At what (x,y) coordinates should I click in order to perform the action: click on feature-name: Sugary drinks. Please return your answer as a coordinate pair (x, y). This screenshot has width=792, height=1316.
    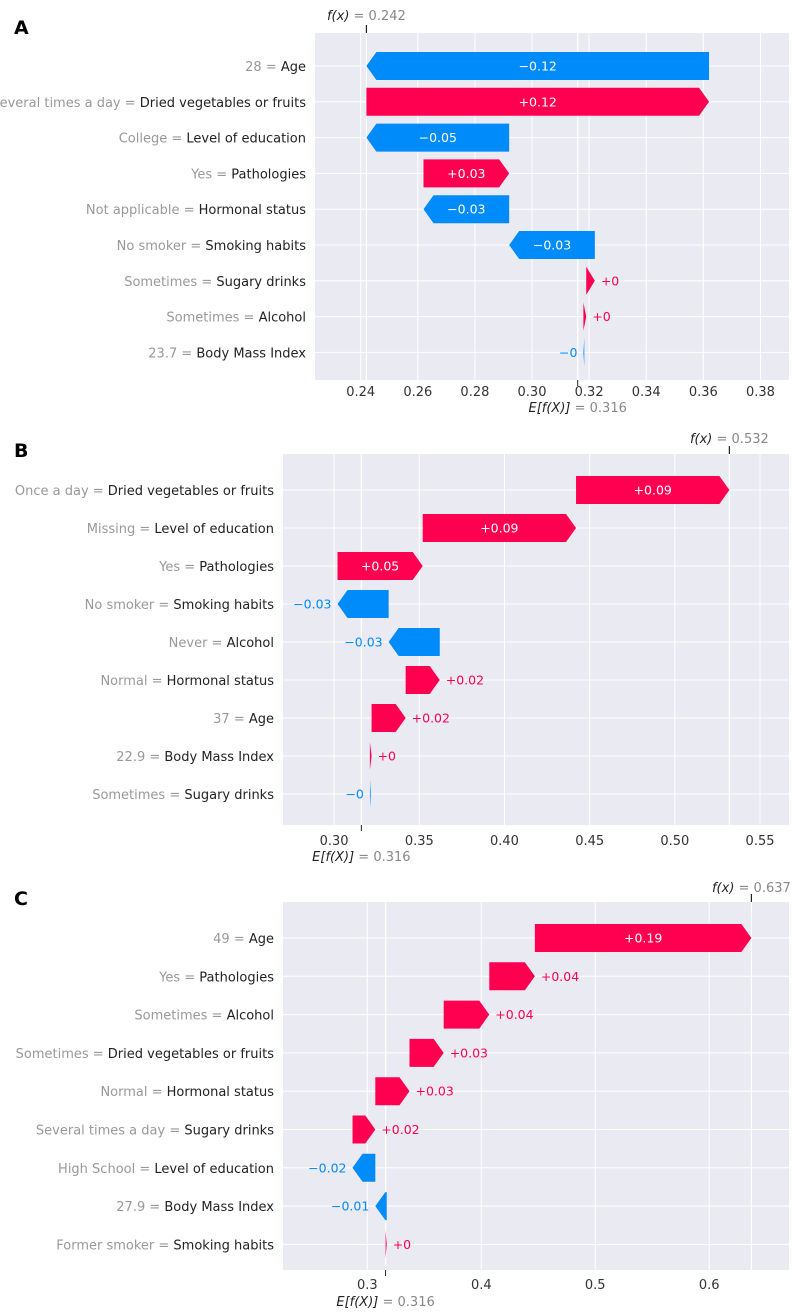
    Looking at the image, I should click on (229, 1131).